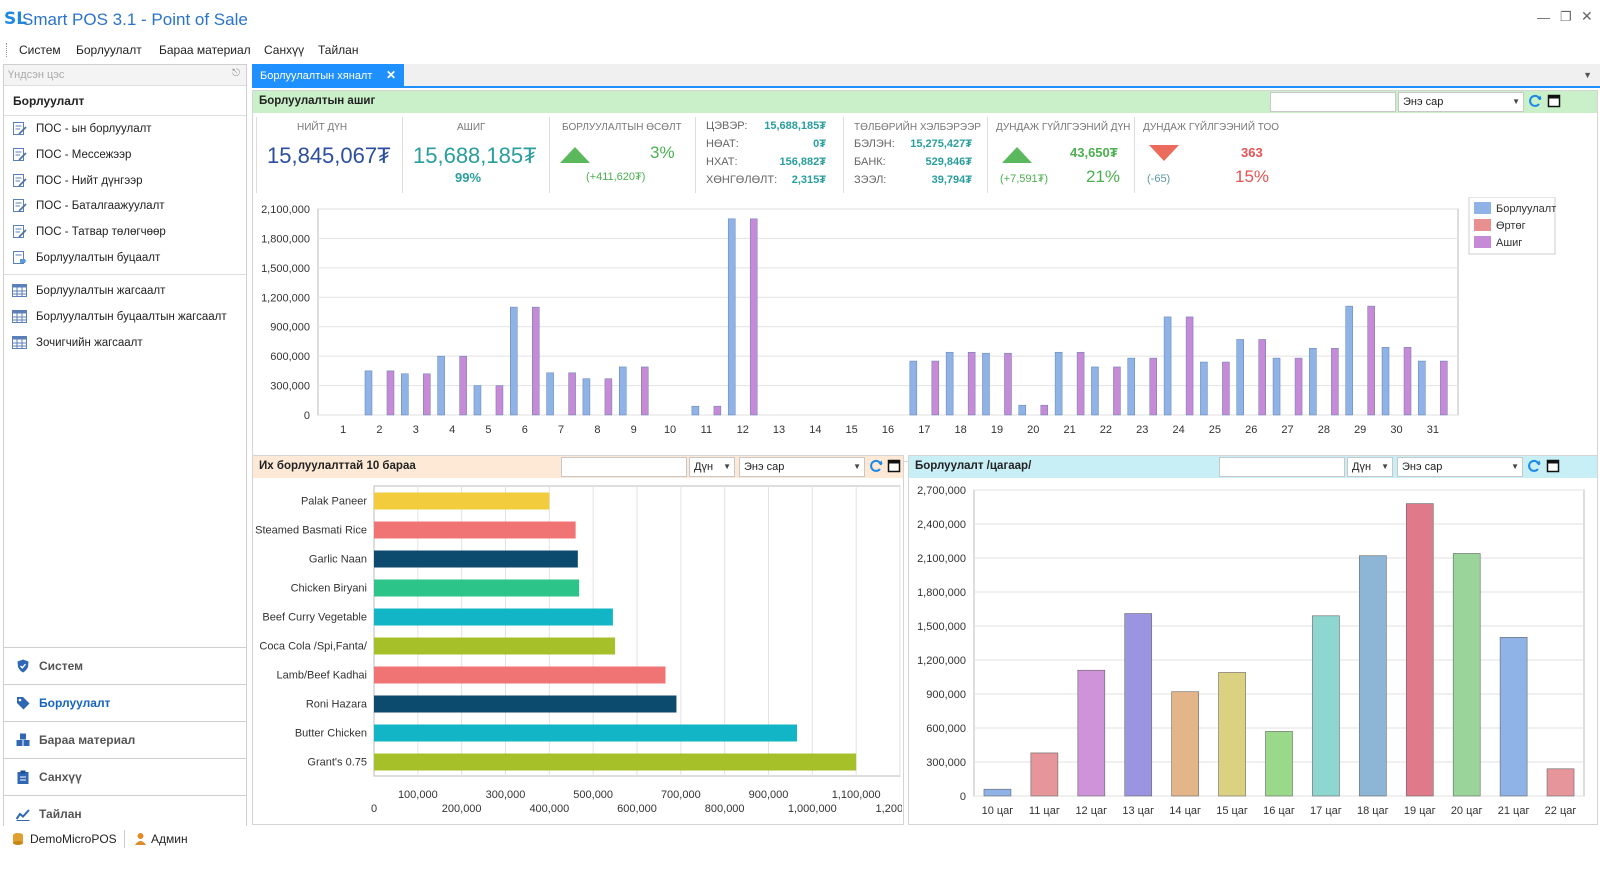 The height and width of the screenshot is (870, 1600). I want to click on nav-system: Систем, so click(125, 665).